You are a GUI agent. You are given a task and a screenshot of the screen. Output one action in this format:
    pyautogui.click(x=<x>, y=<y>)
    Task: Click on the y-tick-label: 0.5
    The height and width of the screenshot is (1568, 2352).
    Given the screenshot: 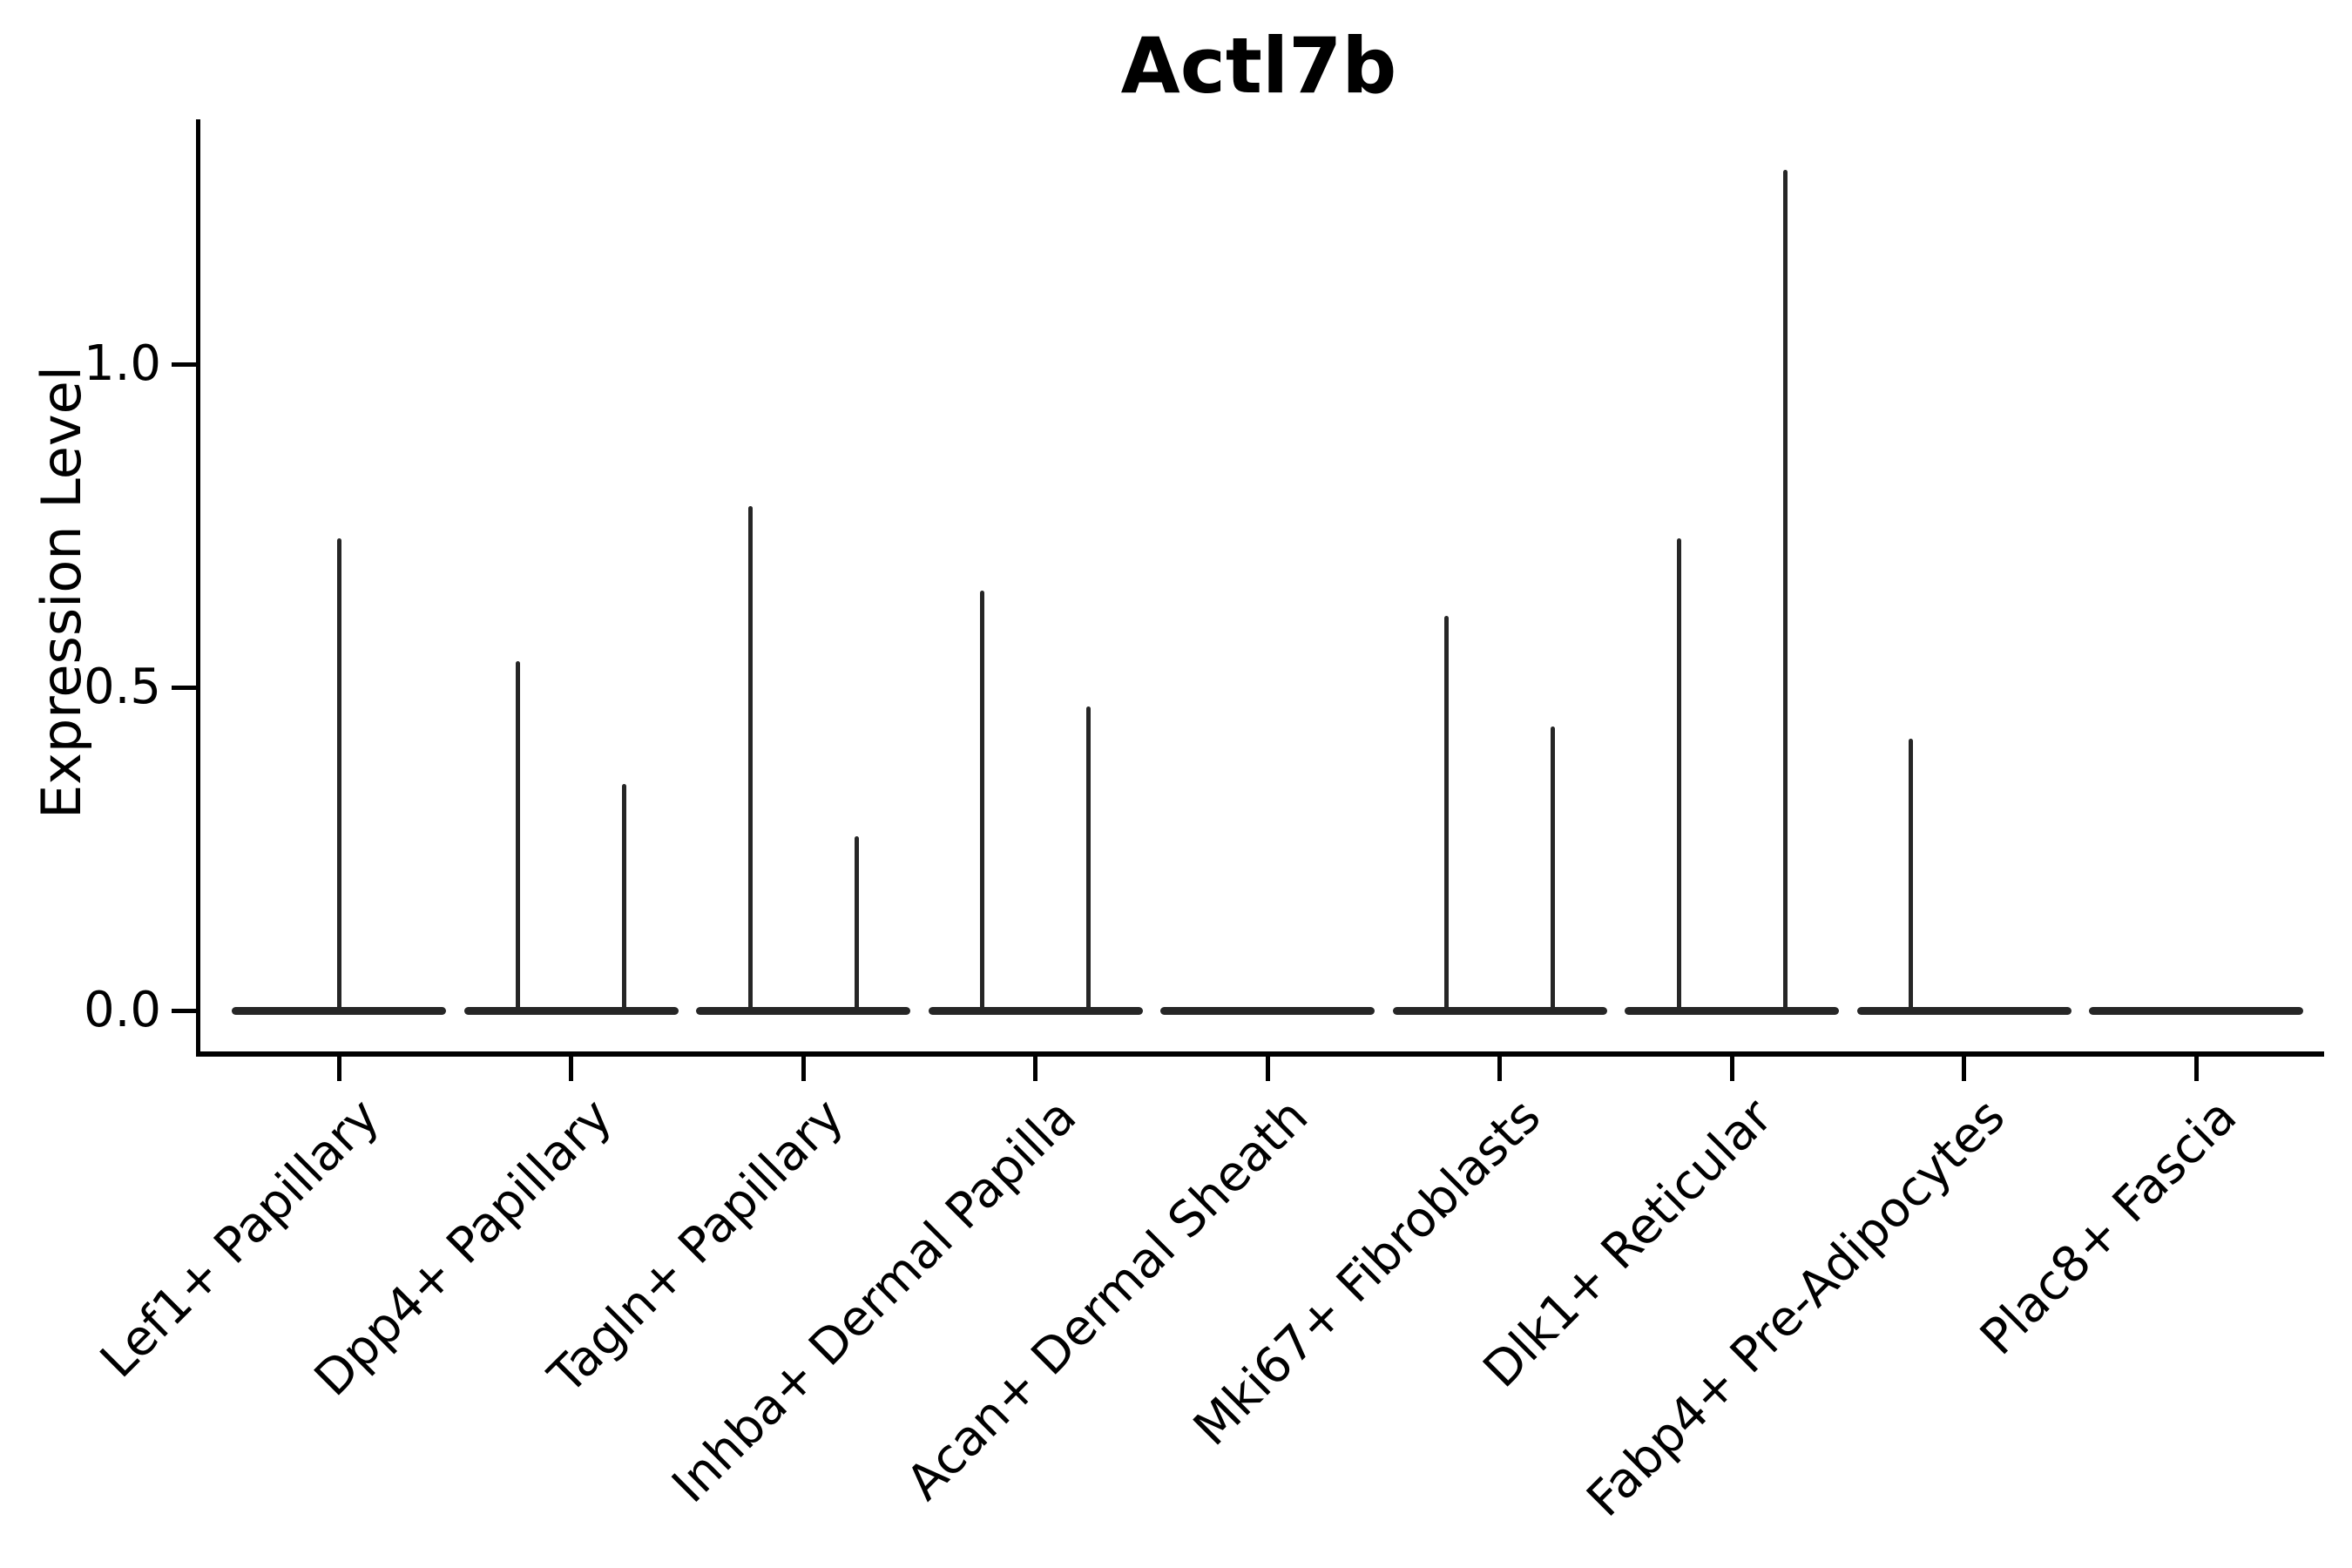 What is the action you would take?
    pyautogui.click(x=122, y=687)
    